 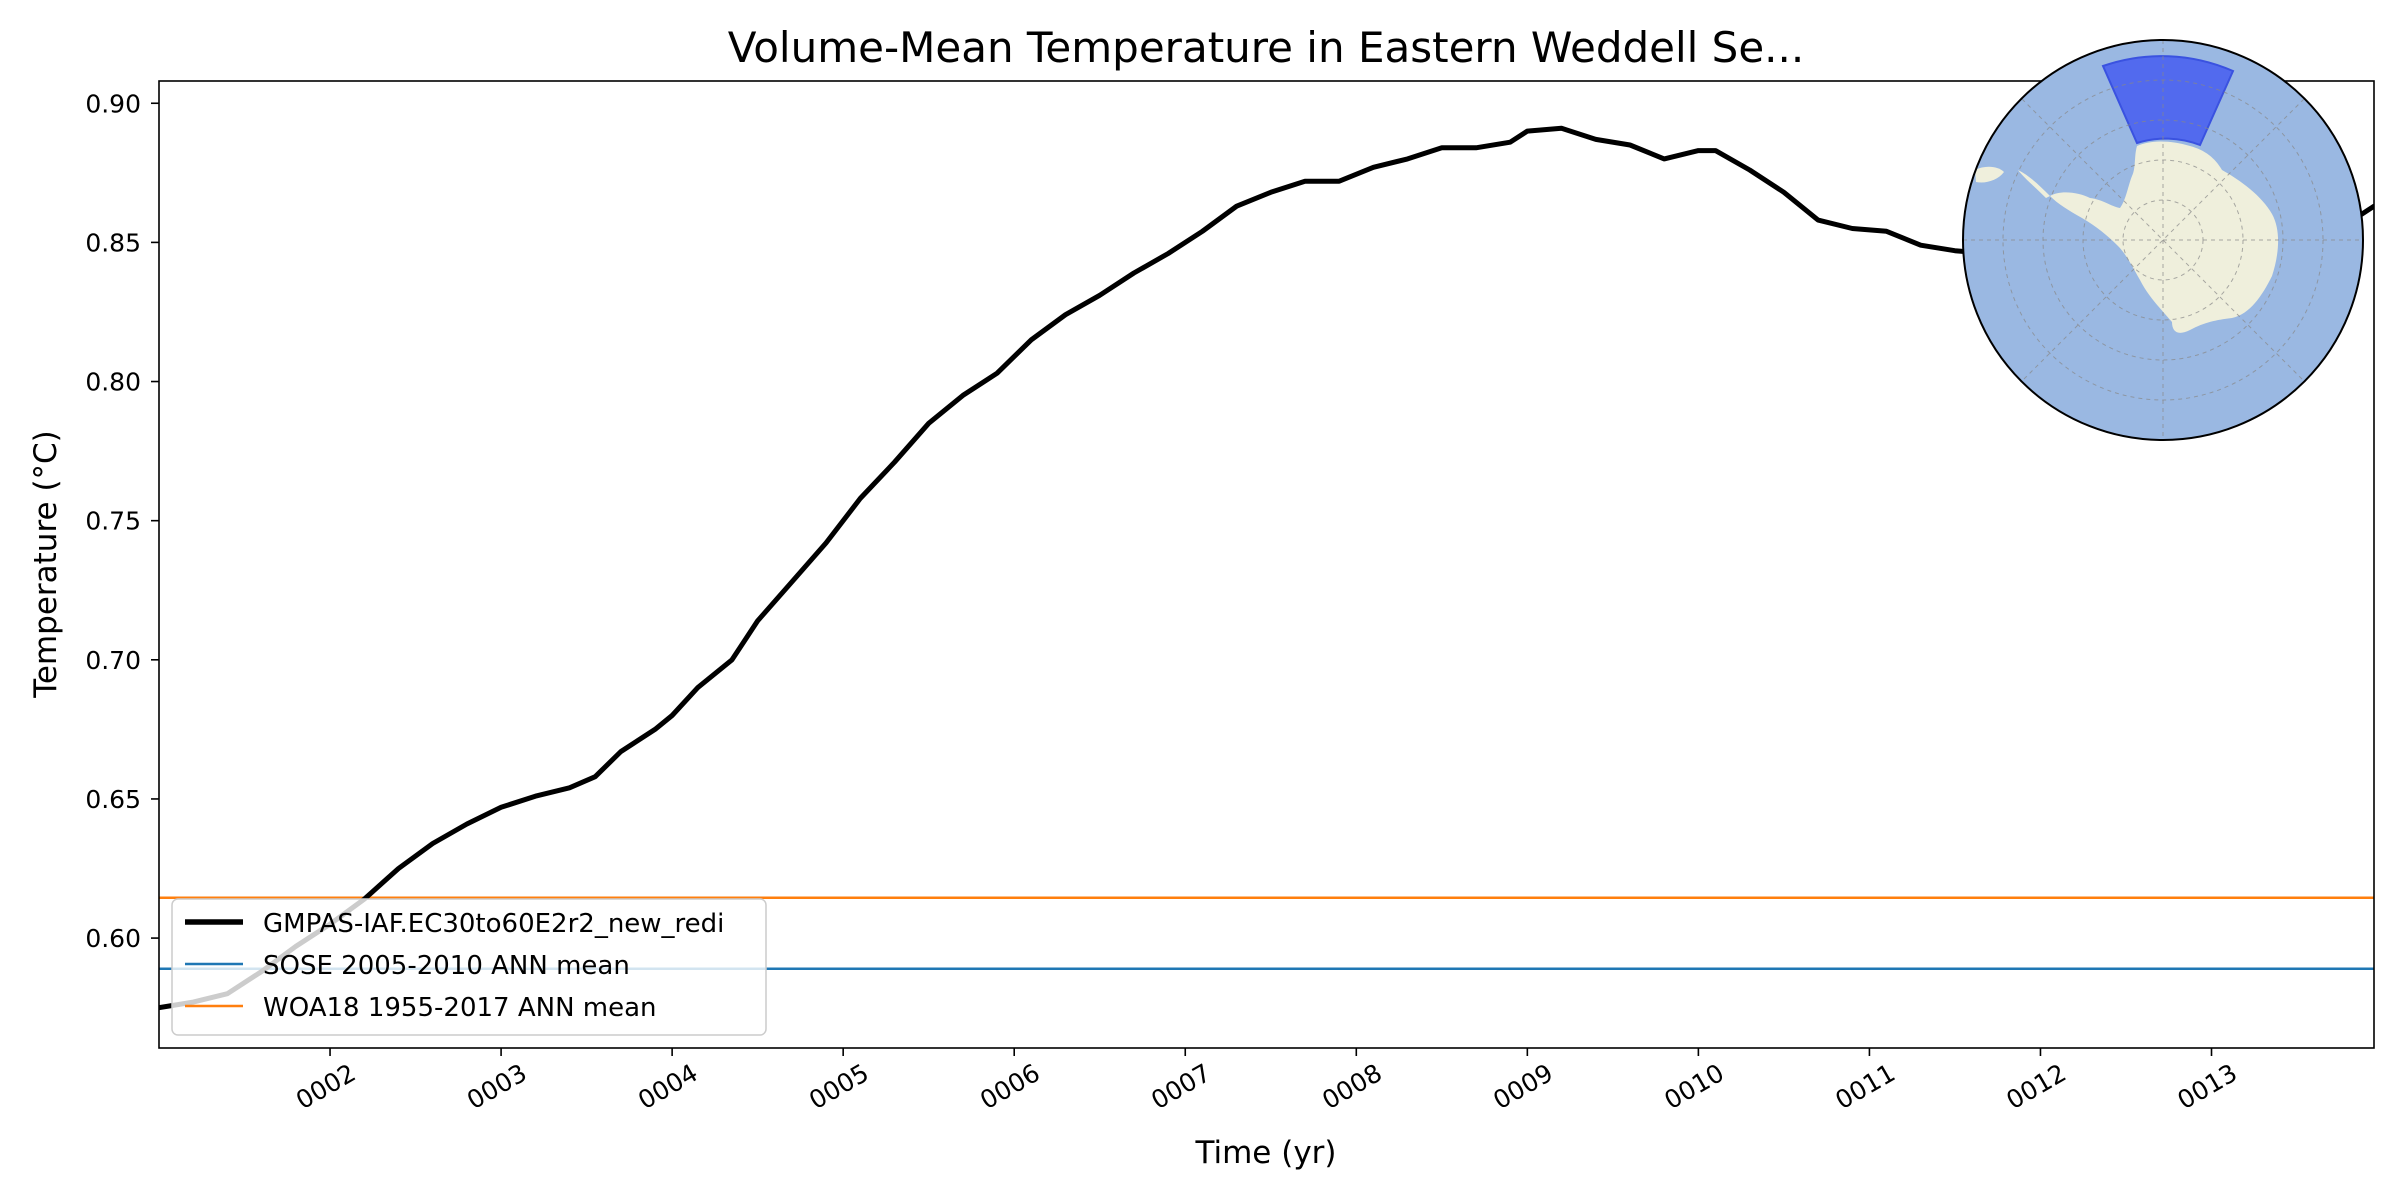 What do you see at coordinates (2034, 184) in the screenshot?
I see `map-peninsula` at bounding box center [2034, 184].